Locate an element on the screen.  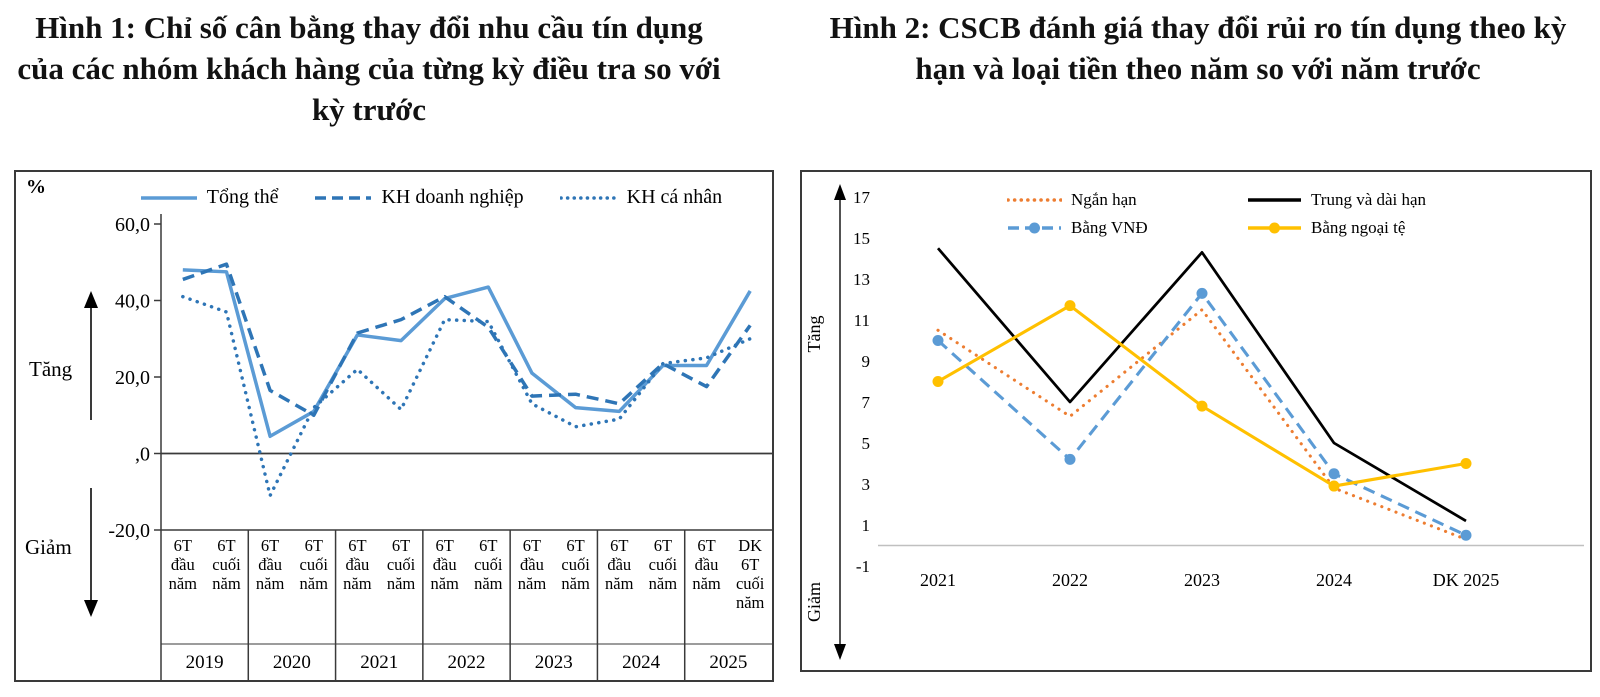
year-label: 2023 is located at coordinates (554, 662).